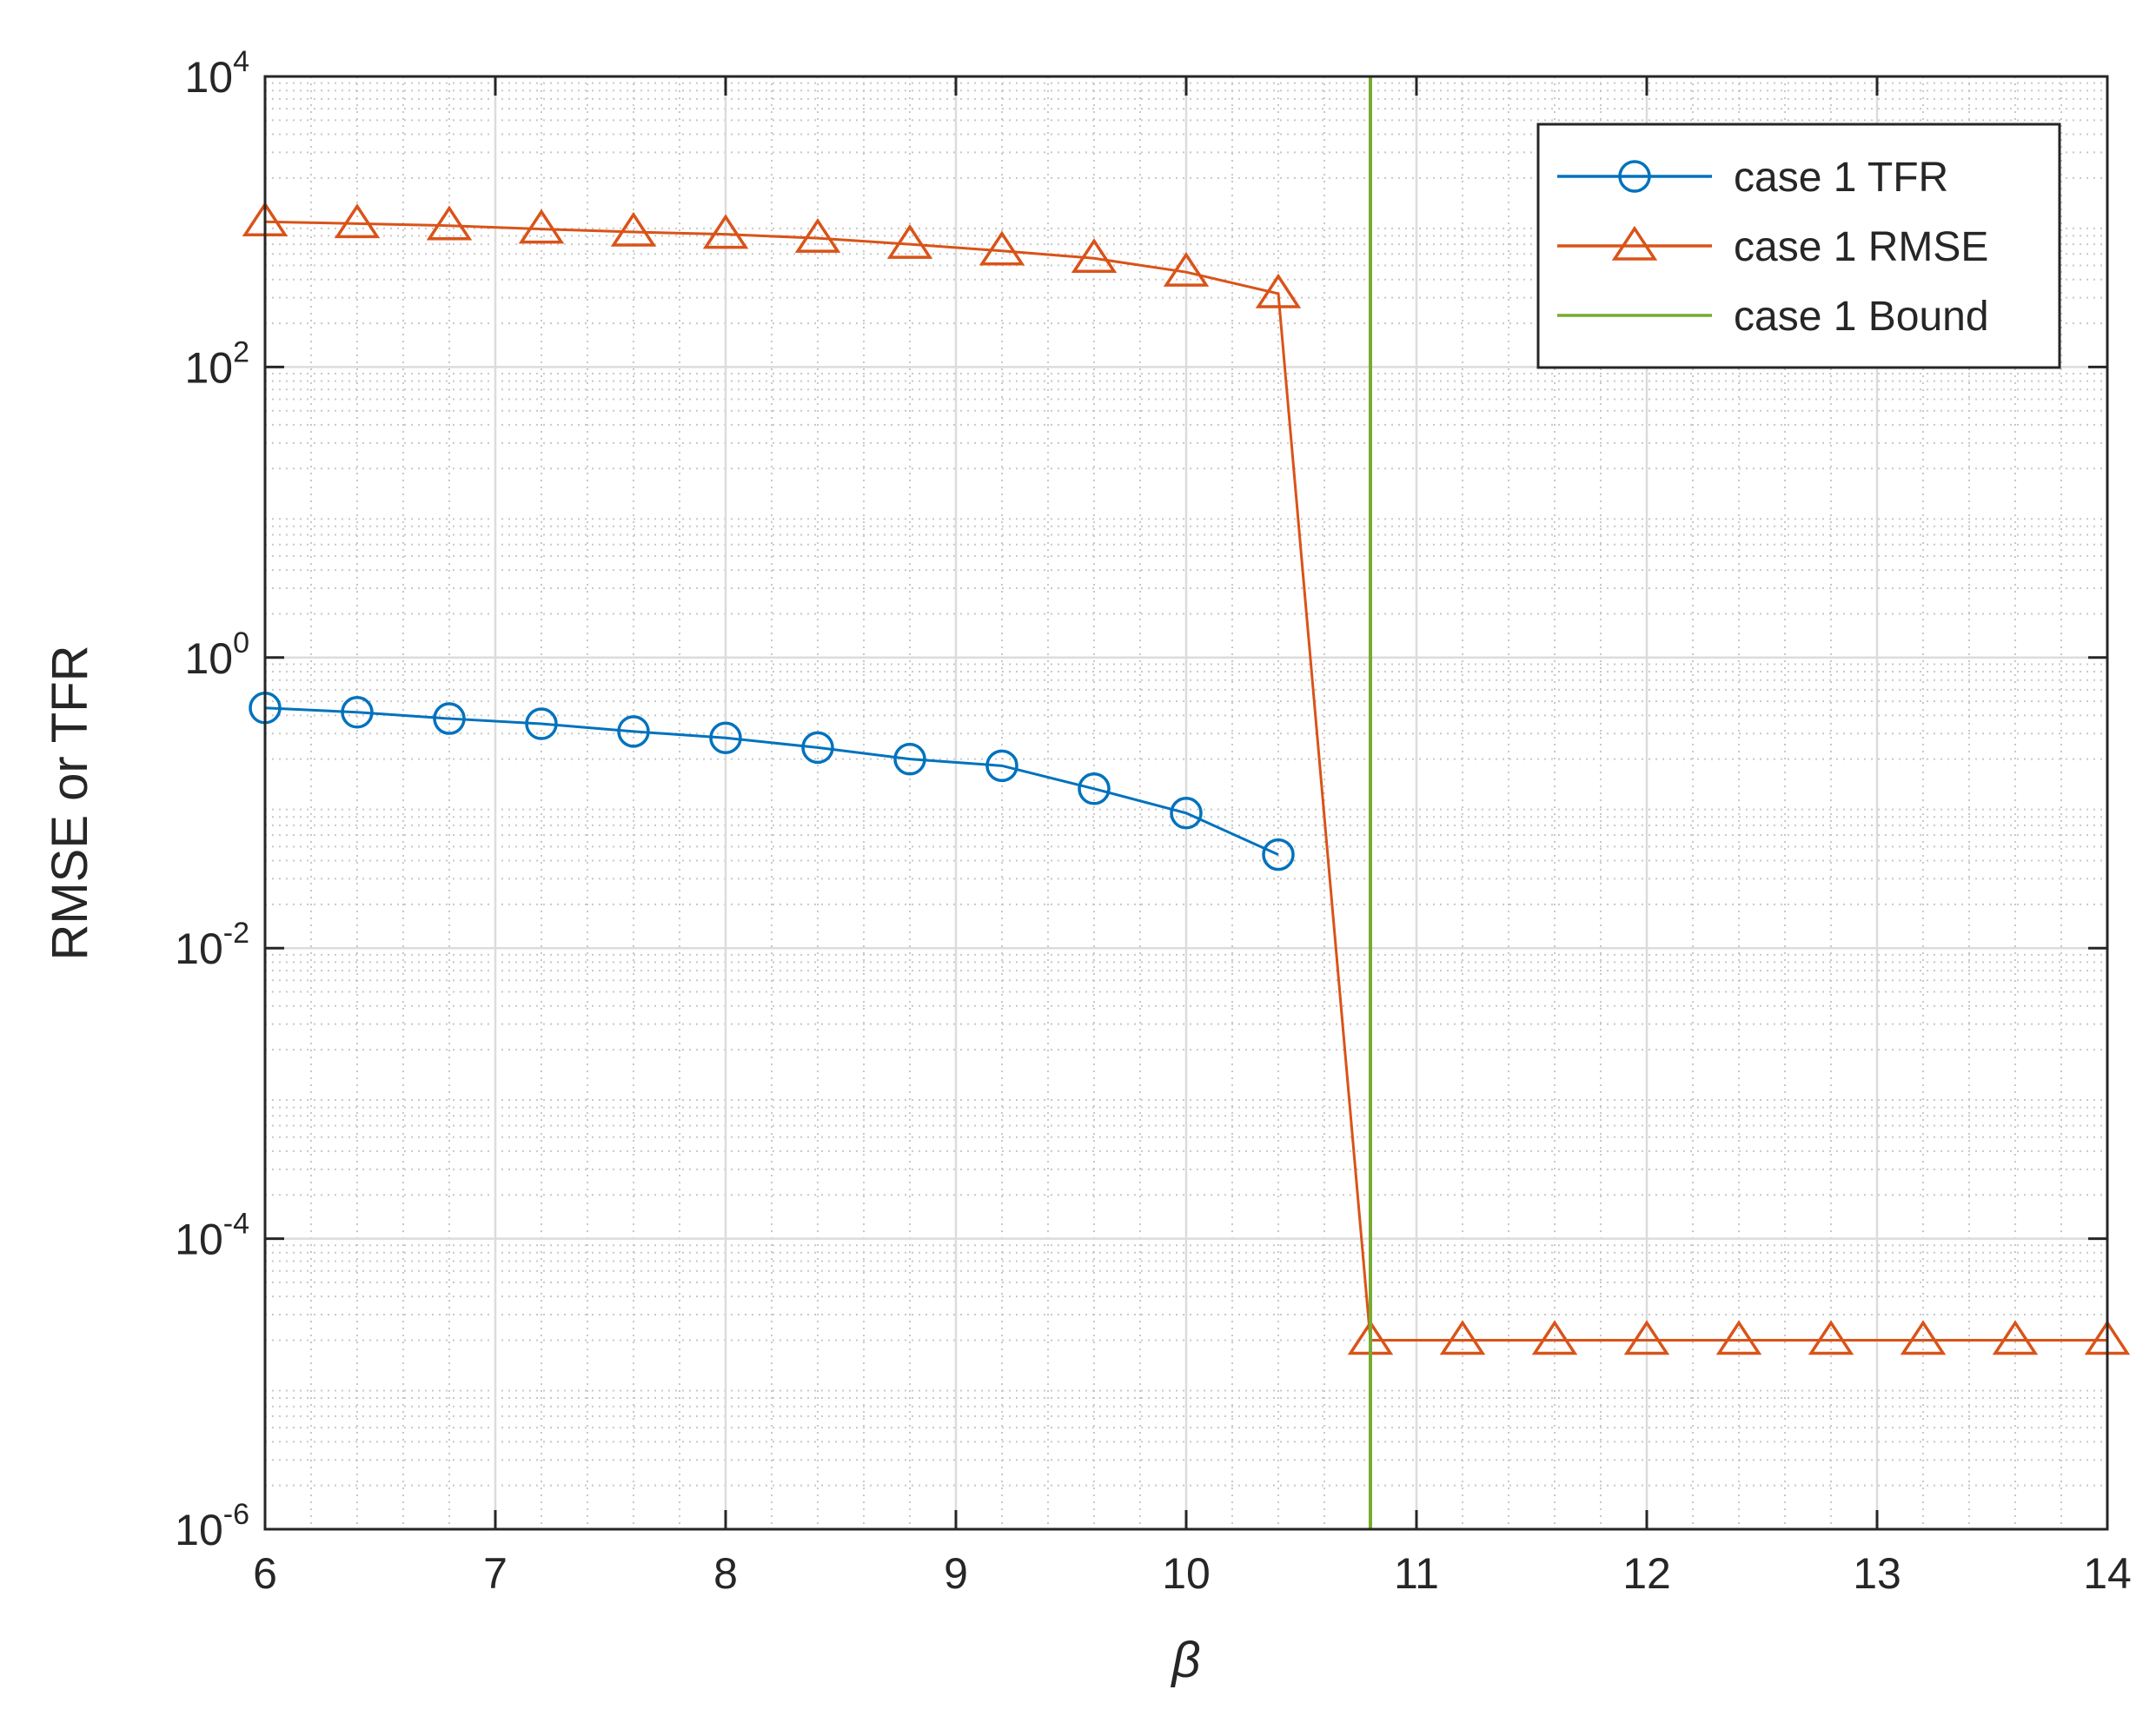 The height and width of the screenshot is (1736, 2156). I want to click on x-tick-labels: 6 7 8 9 10 11 12 13 14, so click(1192, 1573).